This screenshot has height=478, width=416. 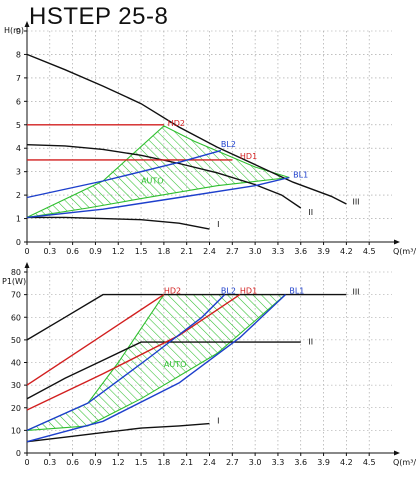 What do you see at coordinates (18, 219) in the screenshot?
I see `y-tick-label: 1` at bounding box center [18, 219].